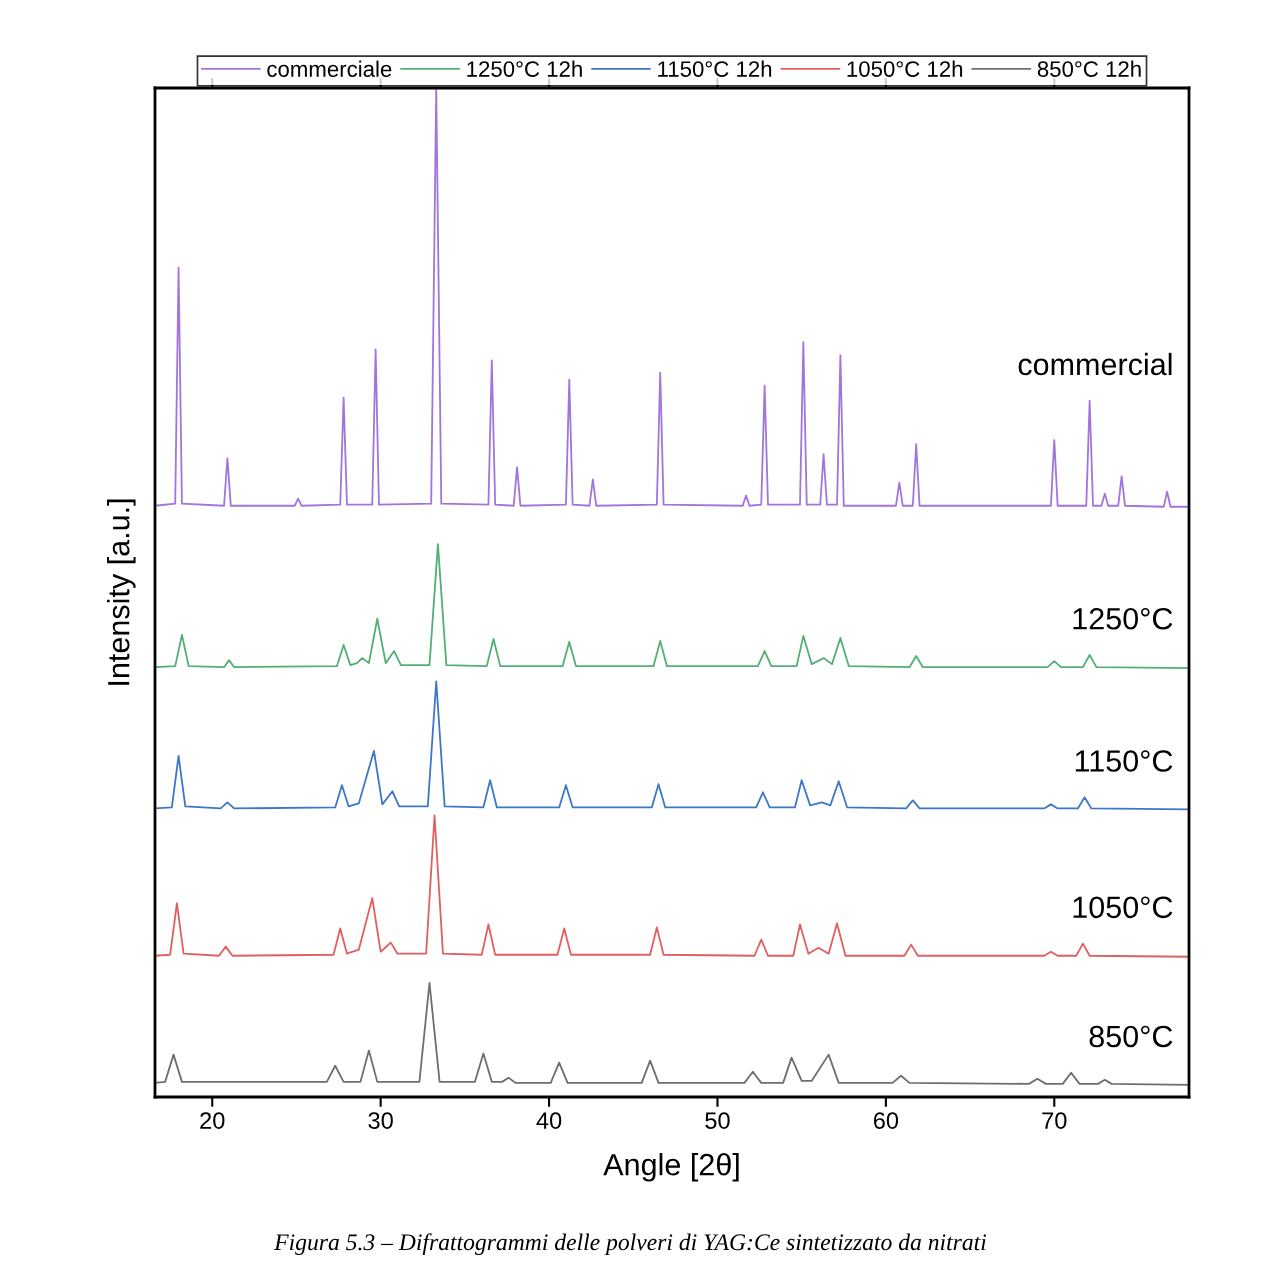 The height and width of the screenshot is (1278, 1261). What do you see at coordinates (671, 1167) in the screenshot?
I see `x-axis-title: Angle [2θ]` at bounding box center [671, 1167].